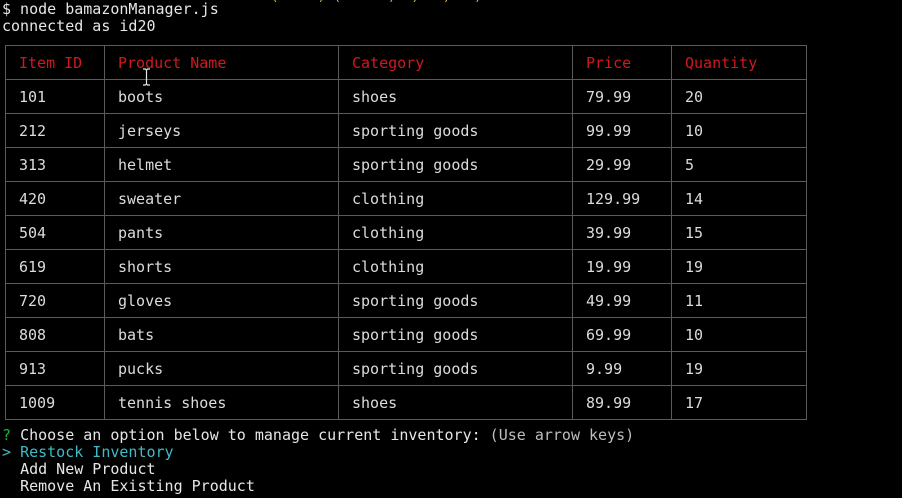 Image resolution: width=902 pixels, height=498 pixels. What do you see at coordinates (55, 164) in the screenshot?
I see `cell-item-id: 313` at bounding box center [55, 164].